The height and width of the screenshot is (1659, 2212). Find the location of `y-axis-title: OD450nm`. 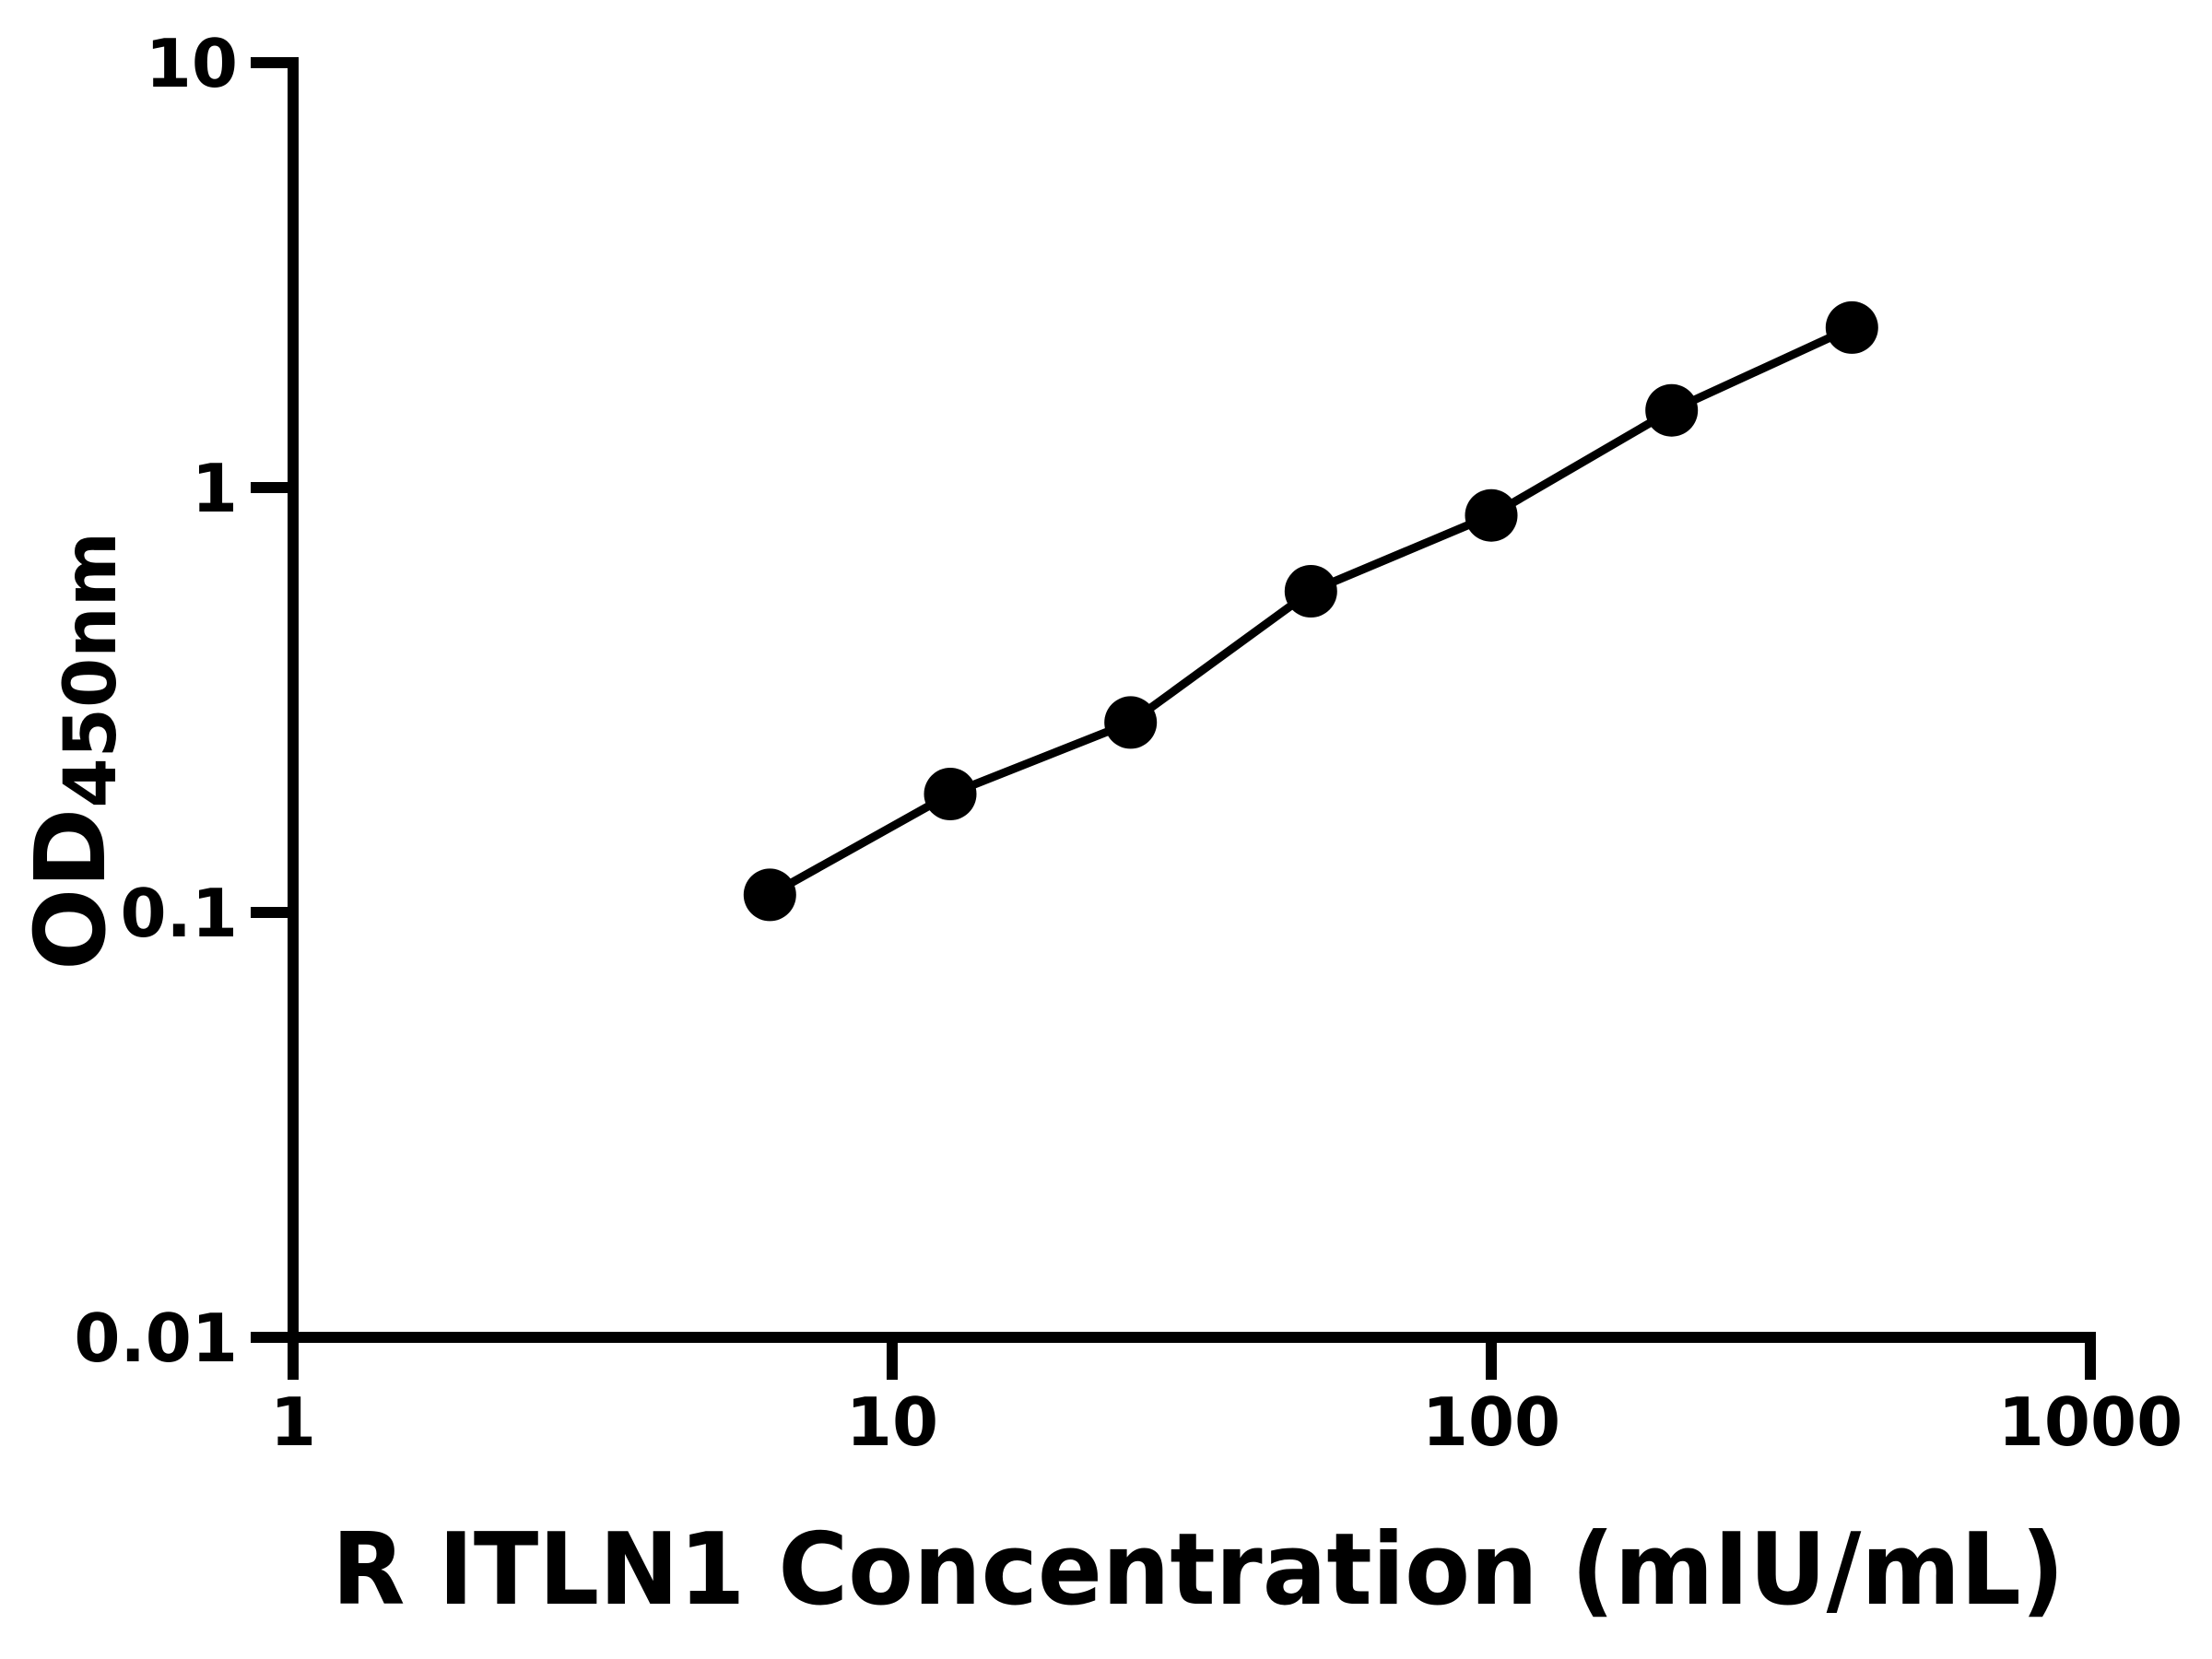

y-axis-title: OD450nm is located at coordinates (74, 751).